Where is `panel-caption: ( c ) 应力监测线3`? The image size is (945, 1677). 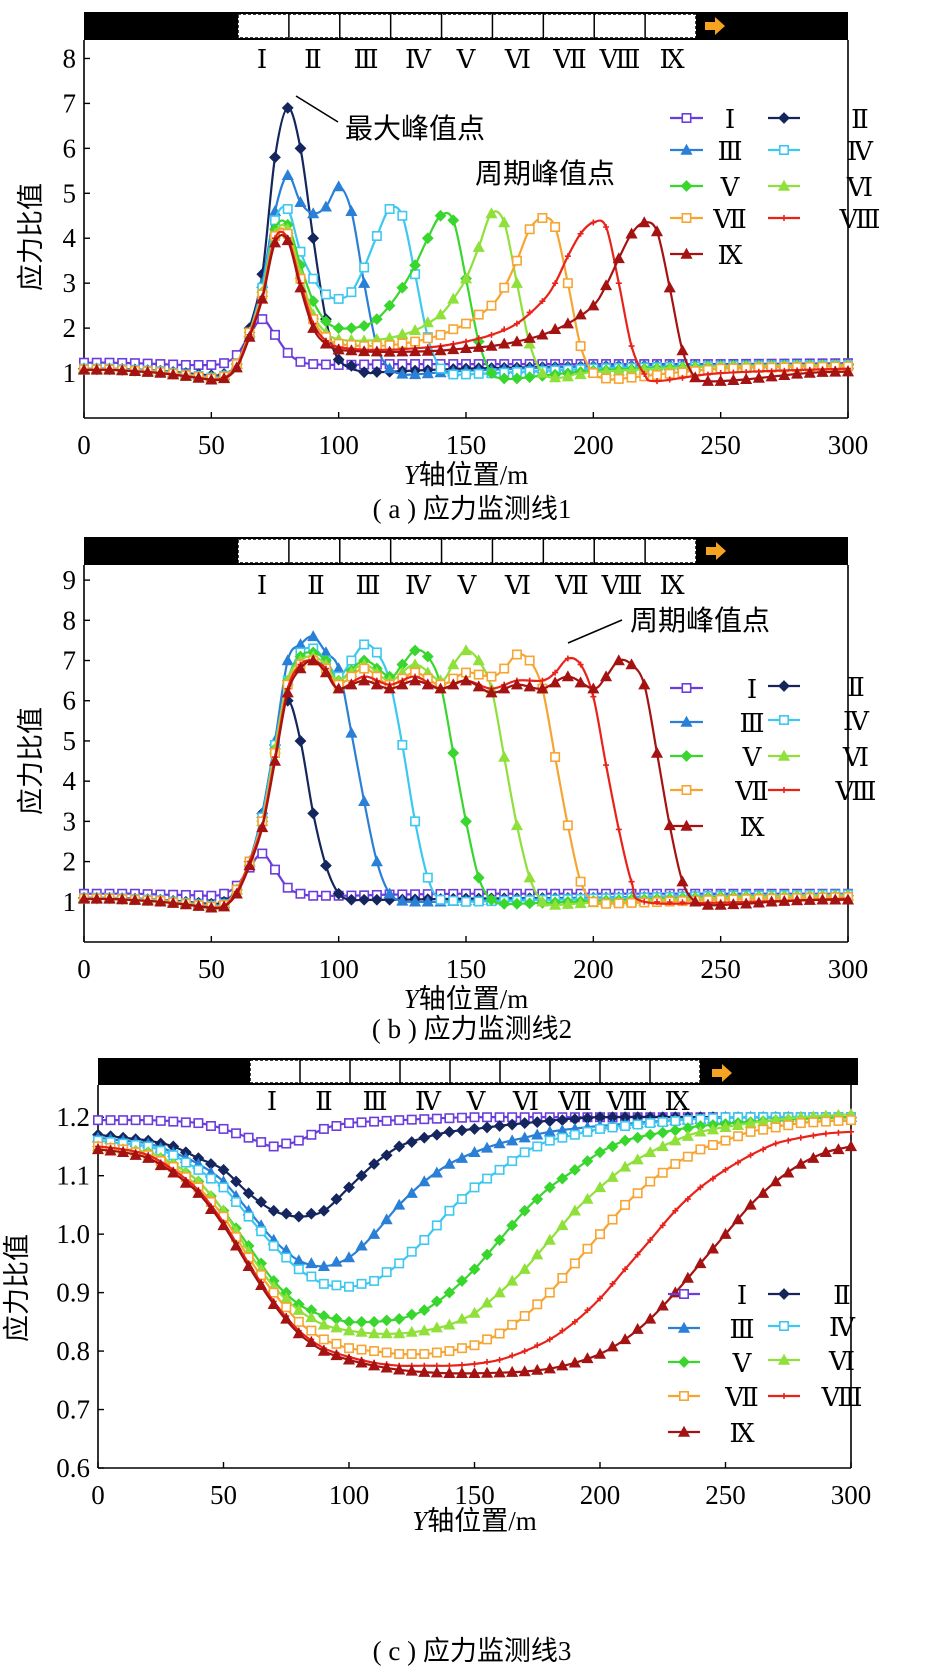 panel-caption: ( c ) 应力监测线3 is located at coordinates (472, 1651).